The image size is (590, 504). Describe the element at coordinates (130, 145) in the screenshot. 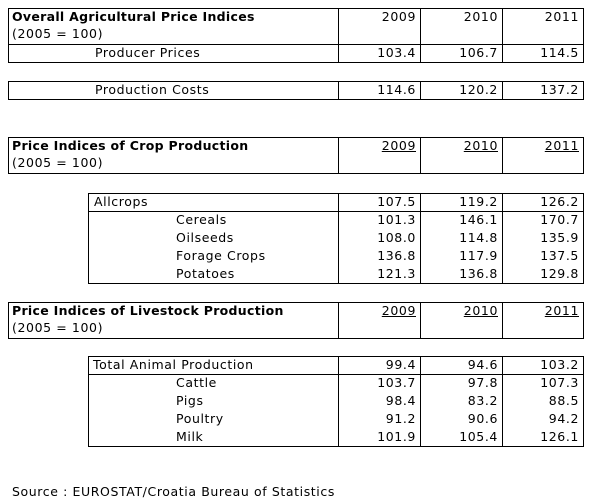

I see `section-title: Price Indices of Crop Production` at that location.